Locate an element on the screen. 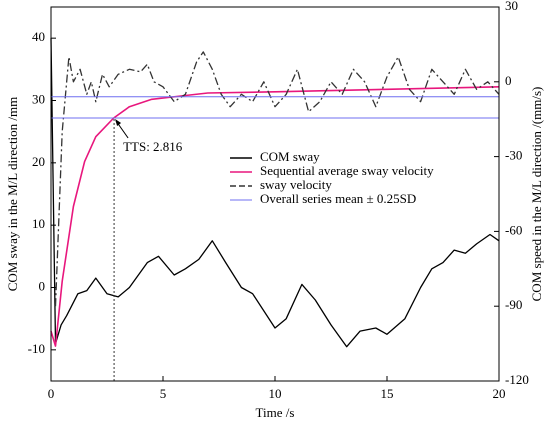 This screenshot has height=428, width=550. legend-label: Sequential average sway velocity is located at coordinates (347, 170).